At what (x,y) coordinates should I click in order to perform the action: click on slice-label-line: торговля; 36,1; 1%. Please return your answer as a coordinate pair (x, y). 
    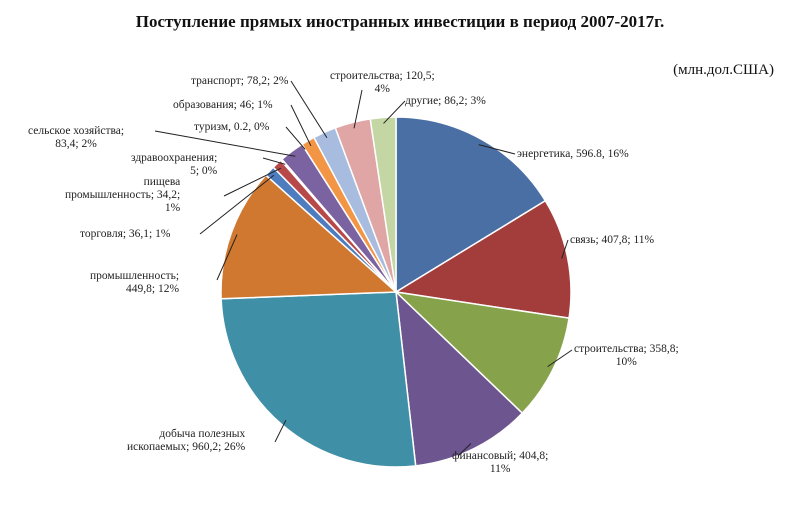
    Looking at the image, I should click on (125, 234).